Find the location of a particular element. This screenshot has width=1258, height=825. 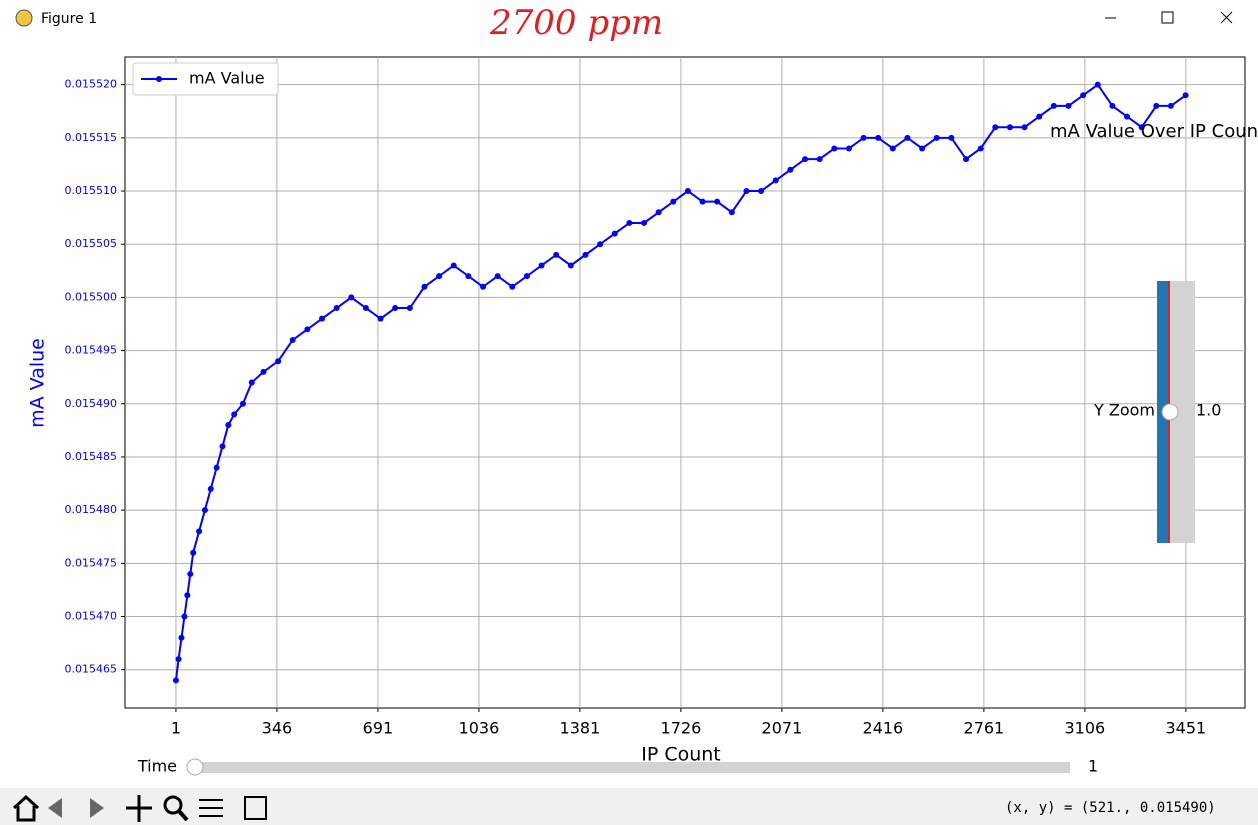

status-text: (x, y) = (521., 0.015490) is located at coordinates (1110, 808).